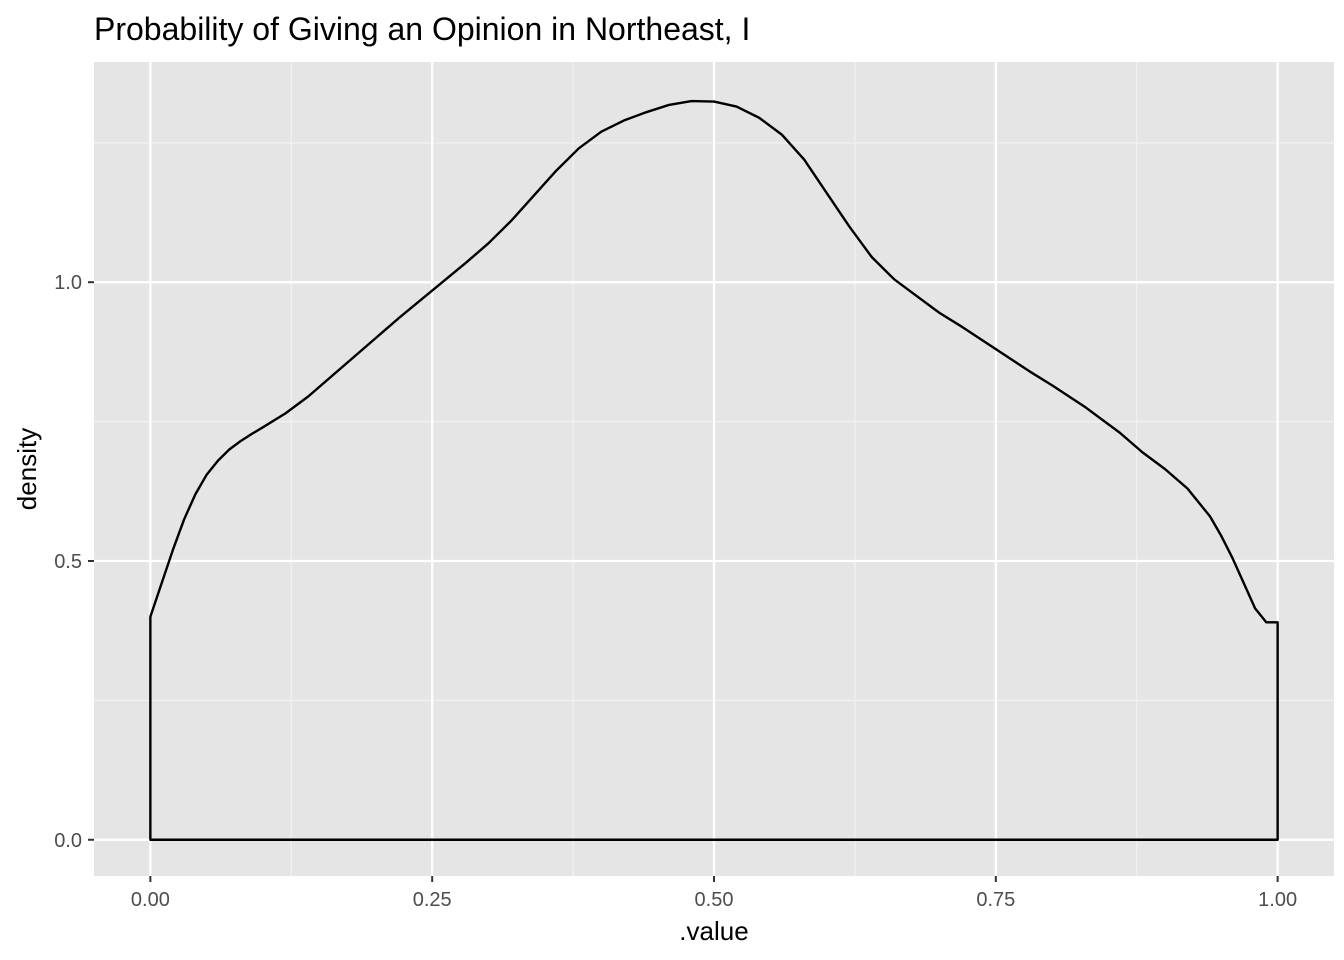 This screenshot has width=1344, height=960. Describe the element at coordinates (432, 900) in the screenshot. I see `x-tick-label: 0.25` at that location.